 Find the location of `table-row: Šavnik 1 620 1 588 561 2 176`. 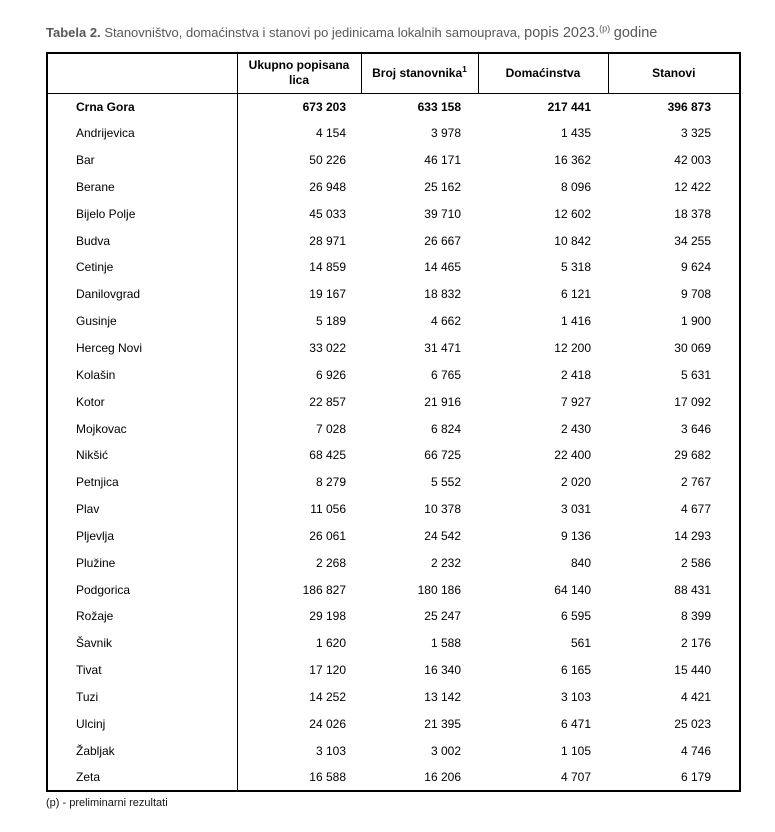

table-row: Šavnik 1 620 1 588 561 2 176 is located at coordinates (393, 643).